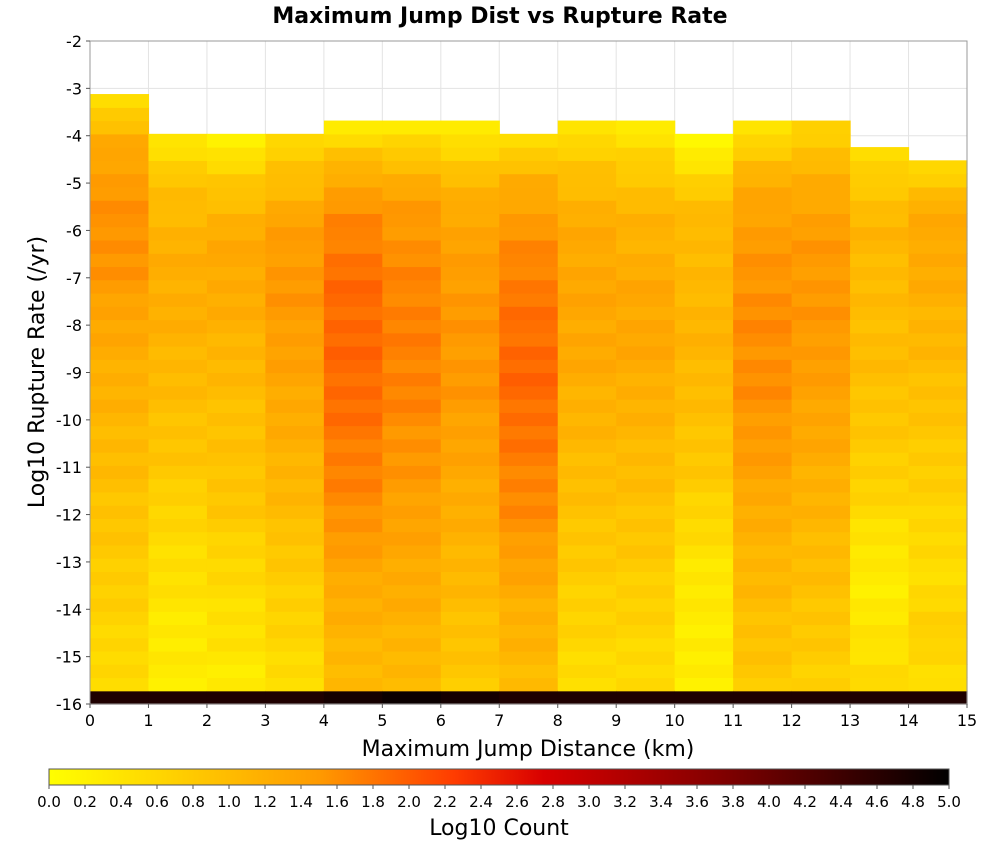 This screenshot has width=1000, height=850. Describe the element at coordinates (229, 802) in the screenshot. I see `colorbar-tick-label: 1.0` at that location.